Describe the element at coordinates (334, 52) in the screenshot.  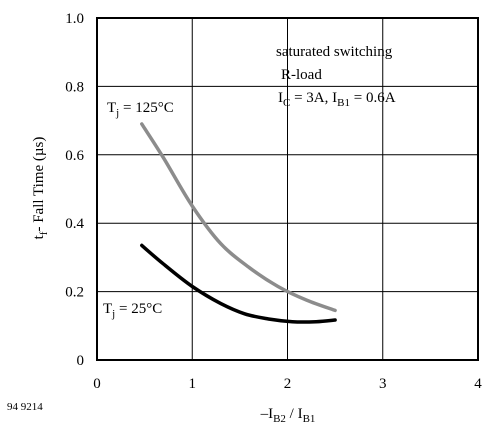
I see `annotation-line-1: saturated switching` at that location.